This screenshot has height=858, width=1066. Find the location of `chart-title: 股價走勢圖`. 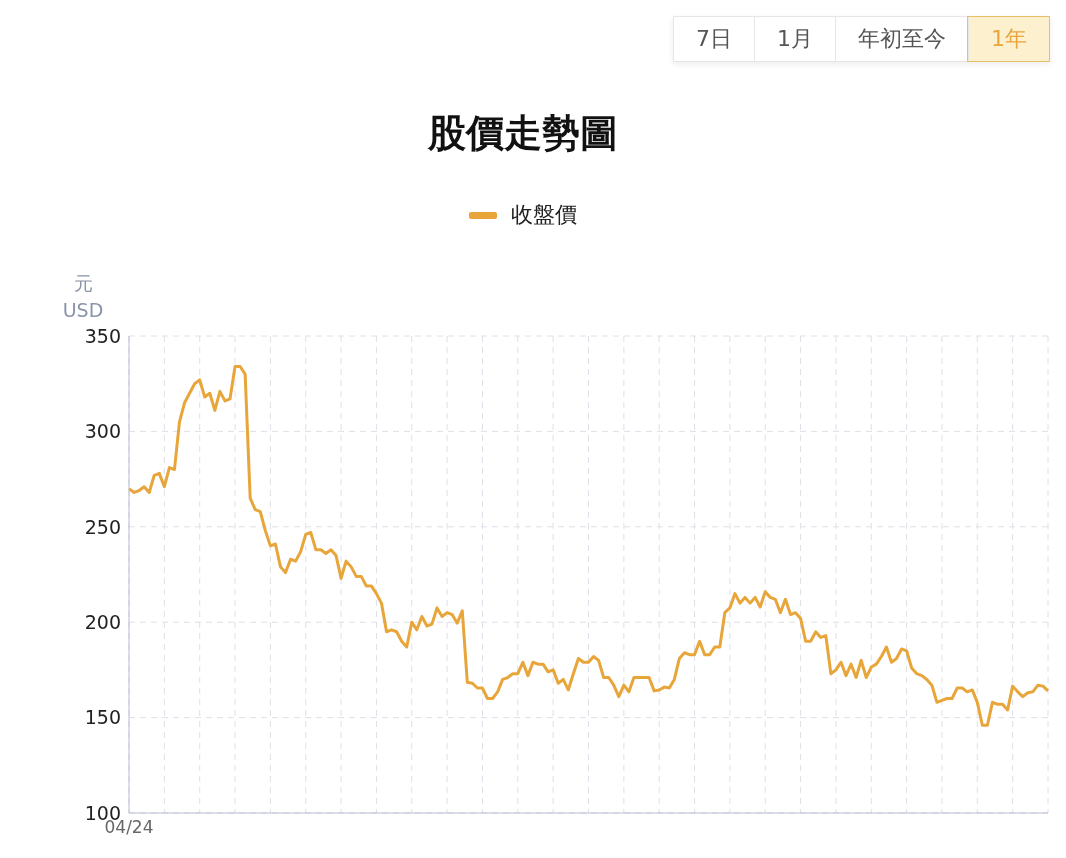

chart-title: 股價走勢圖 is located at coordinates (522, 133).